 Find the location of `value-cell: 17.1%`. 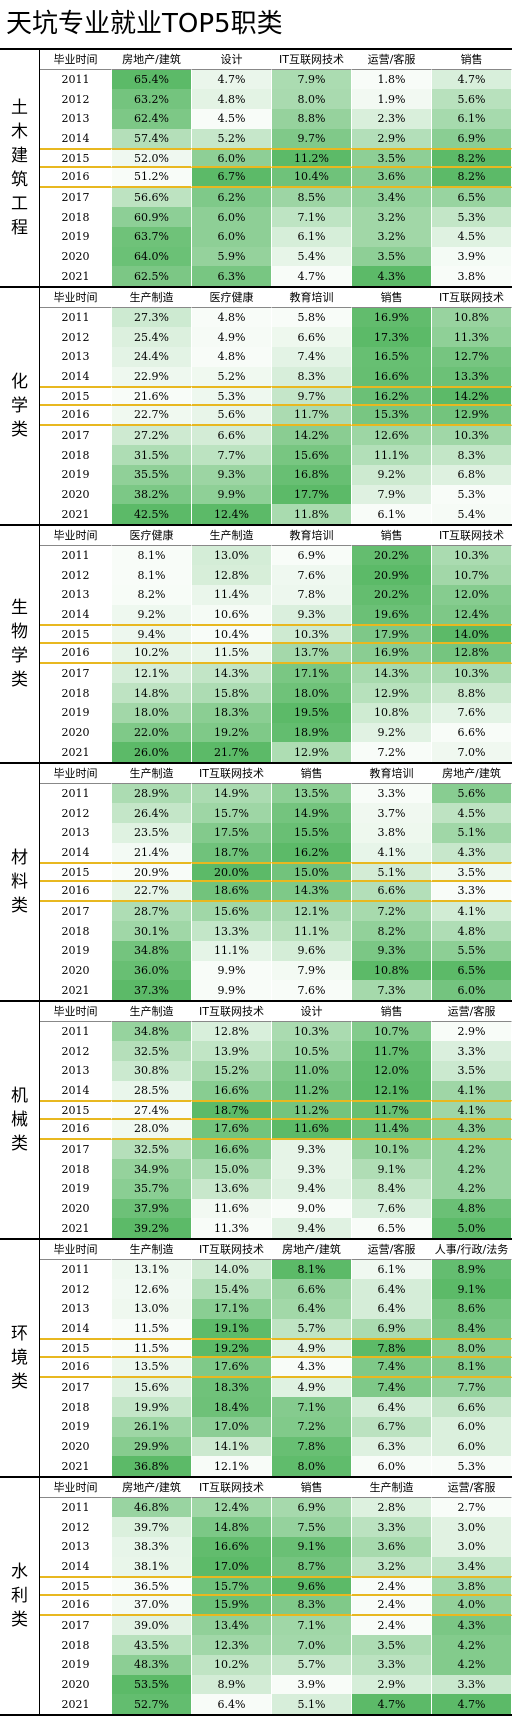

value-cell: 17.1% is located at coordinates (312, 673).